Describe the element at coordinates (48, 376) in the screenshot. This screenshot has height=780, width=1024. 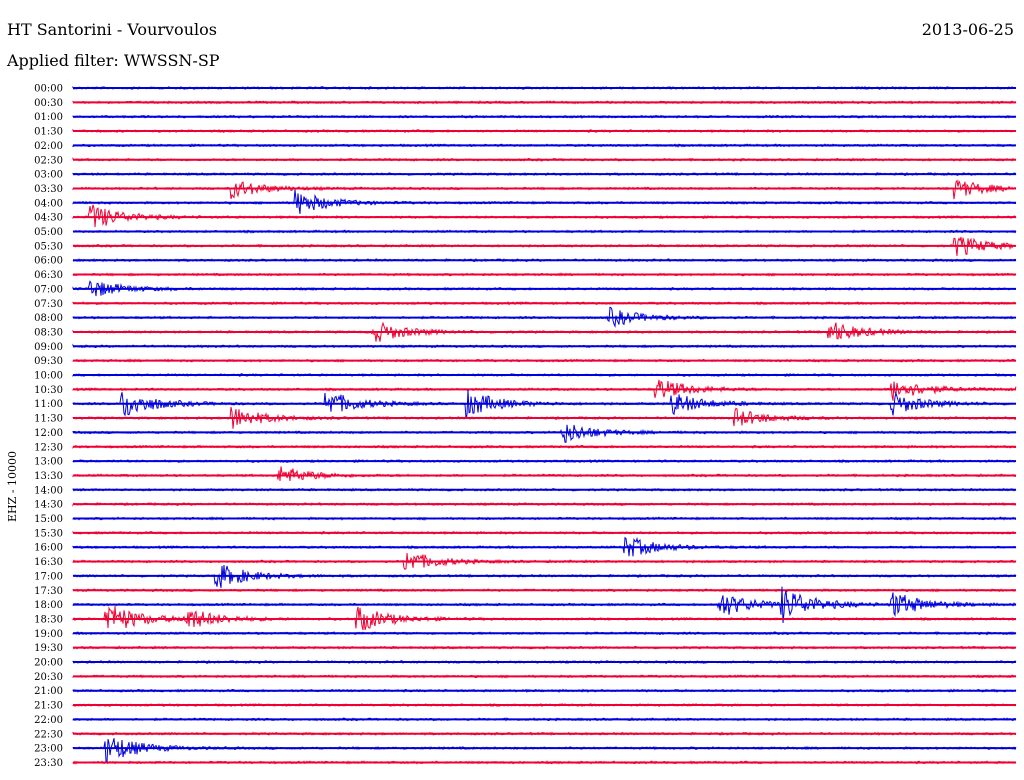
I see `row-time-label: 10:00` at that location.